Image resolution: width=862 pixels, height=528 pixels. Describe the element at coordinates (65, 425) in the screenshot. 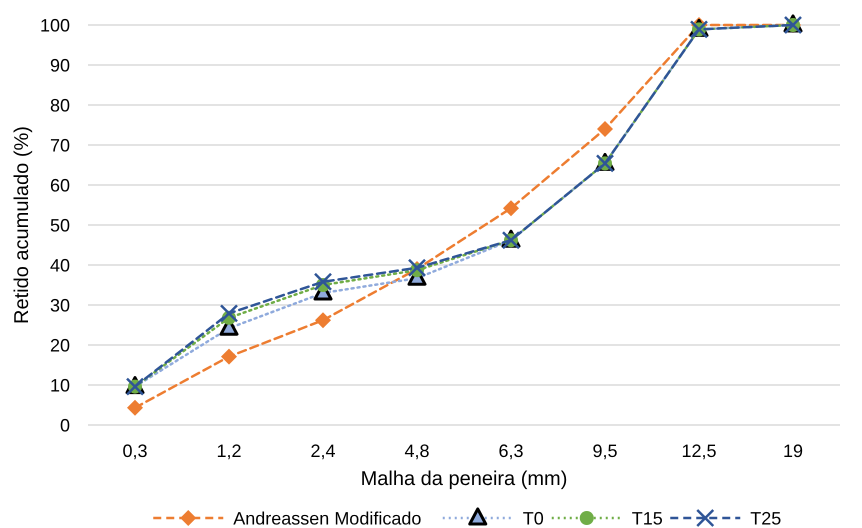

I see `y-tick-label: 0` at that location.